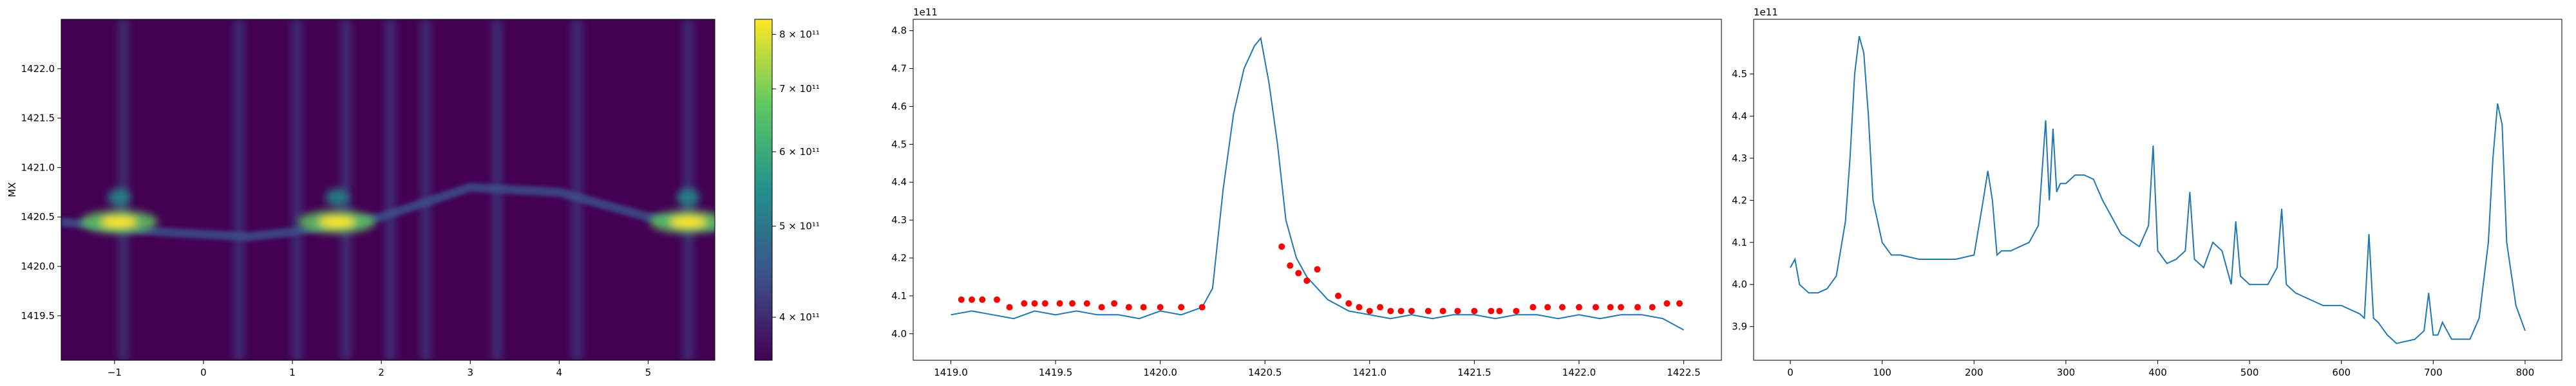  What do you see at coordinates (1739, 327) in the screenshot?
I see `line-panel-spectrum-y-tick-label: 3.9` at bounding box center [1739, 327].